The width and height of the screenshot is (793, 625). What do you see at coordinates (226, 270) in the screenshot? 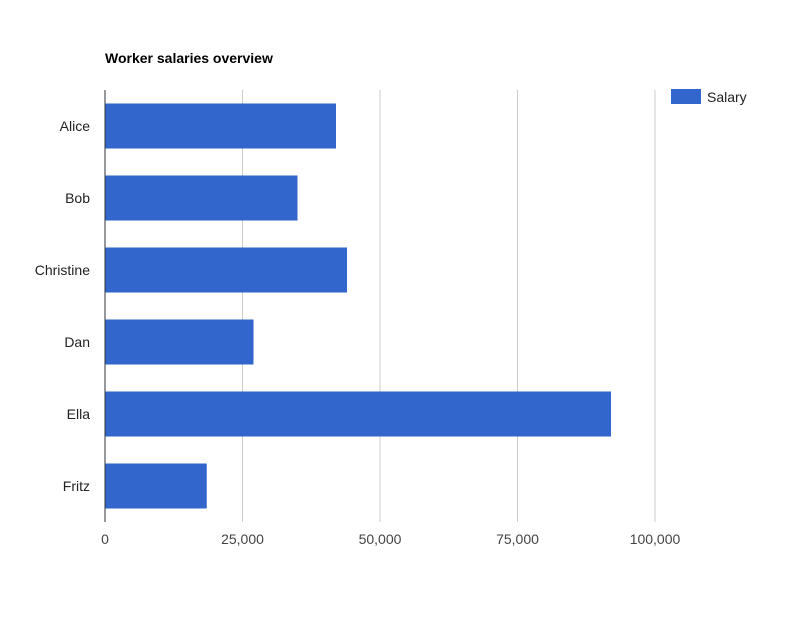
I see `bar-christine` at bounding box center [226, 270].